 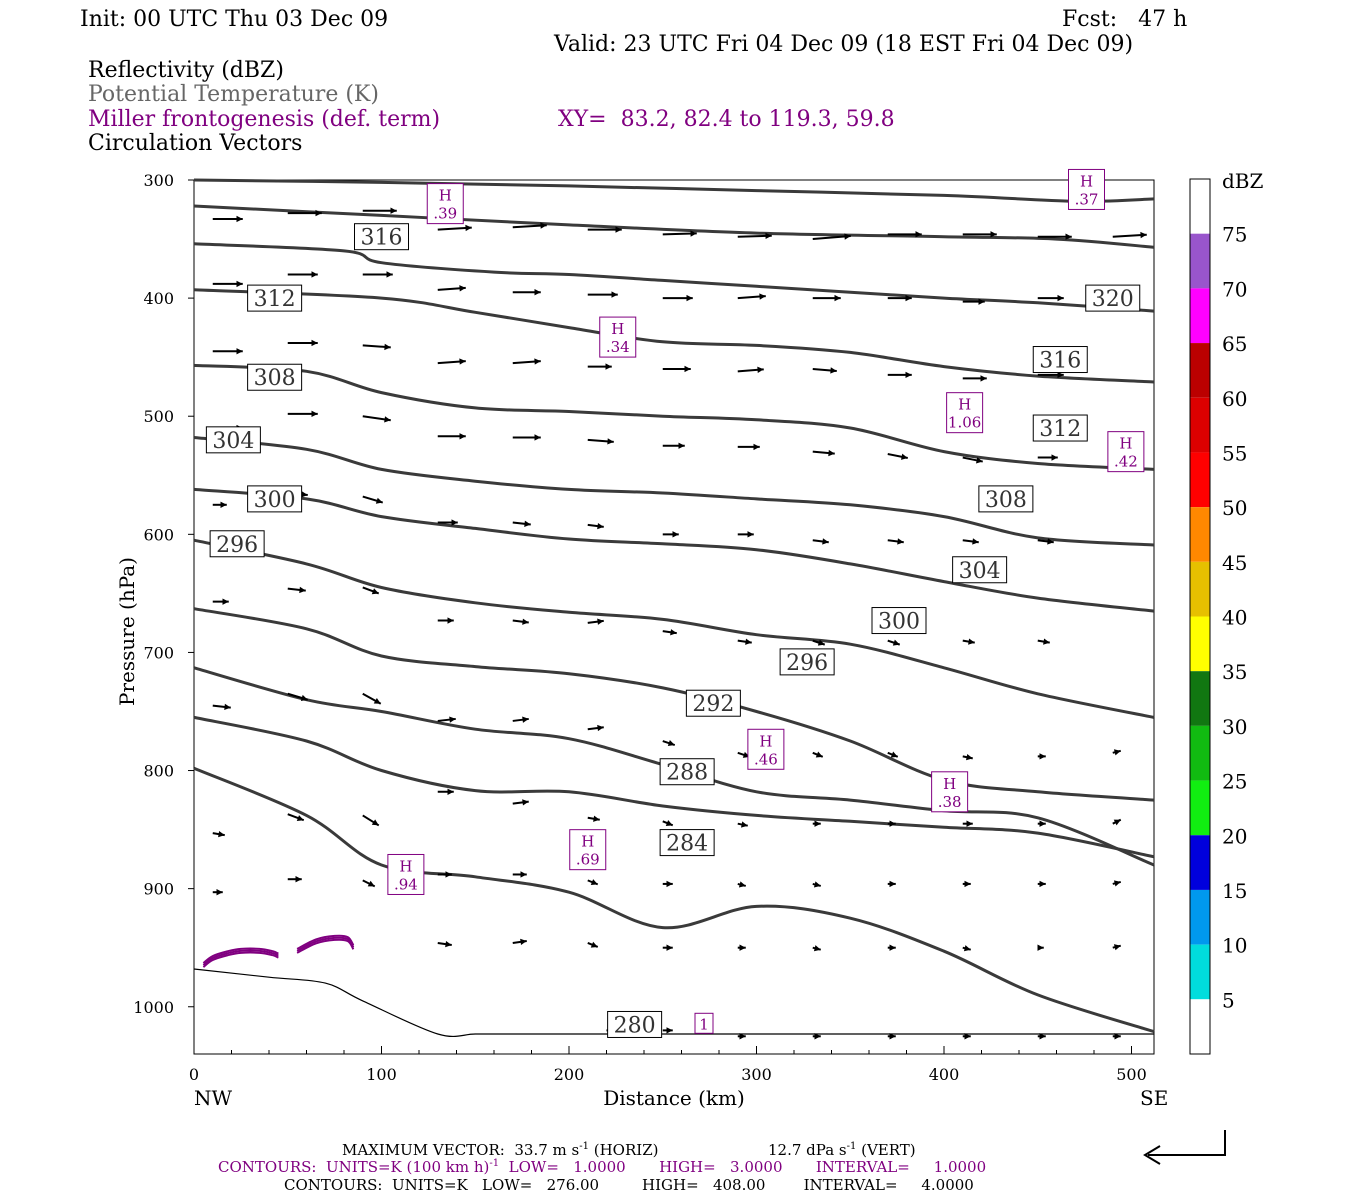 What do you see at coordinates (618, 347) in the screenshot?
I see `max-value: .34` at bounding box center [618, 347].